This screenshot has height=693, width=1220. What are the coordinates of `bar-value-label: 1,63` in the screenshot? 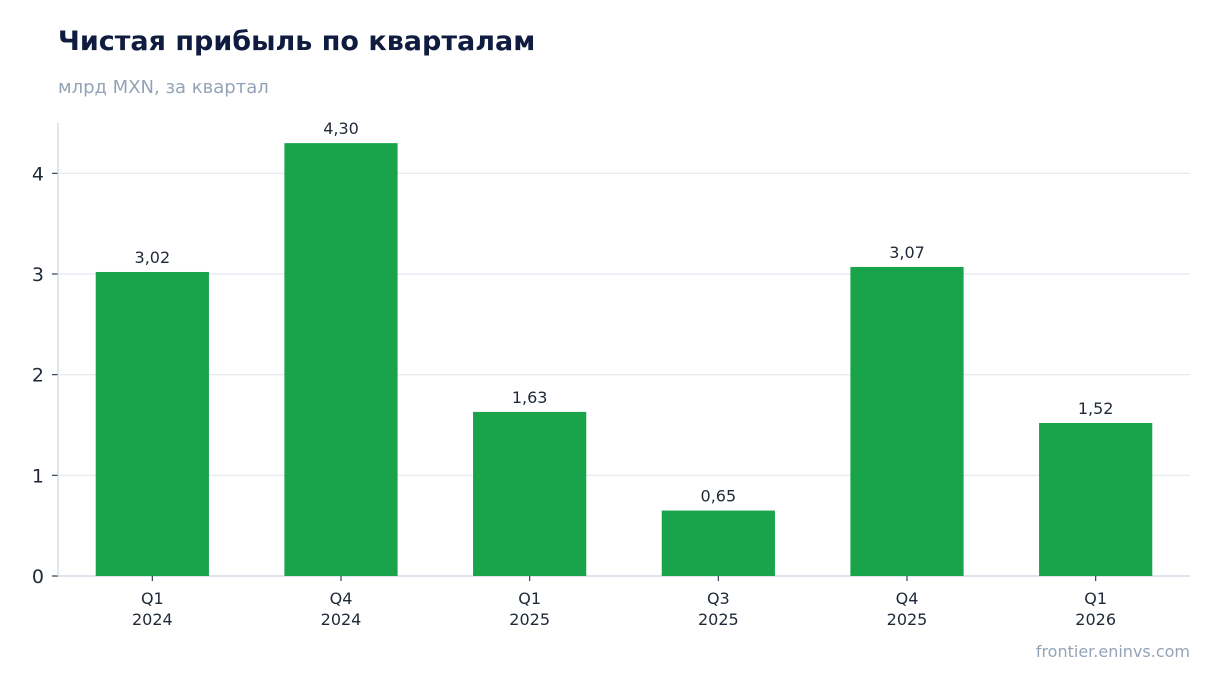 It's located at (530, 397).